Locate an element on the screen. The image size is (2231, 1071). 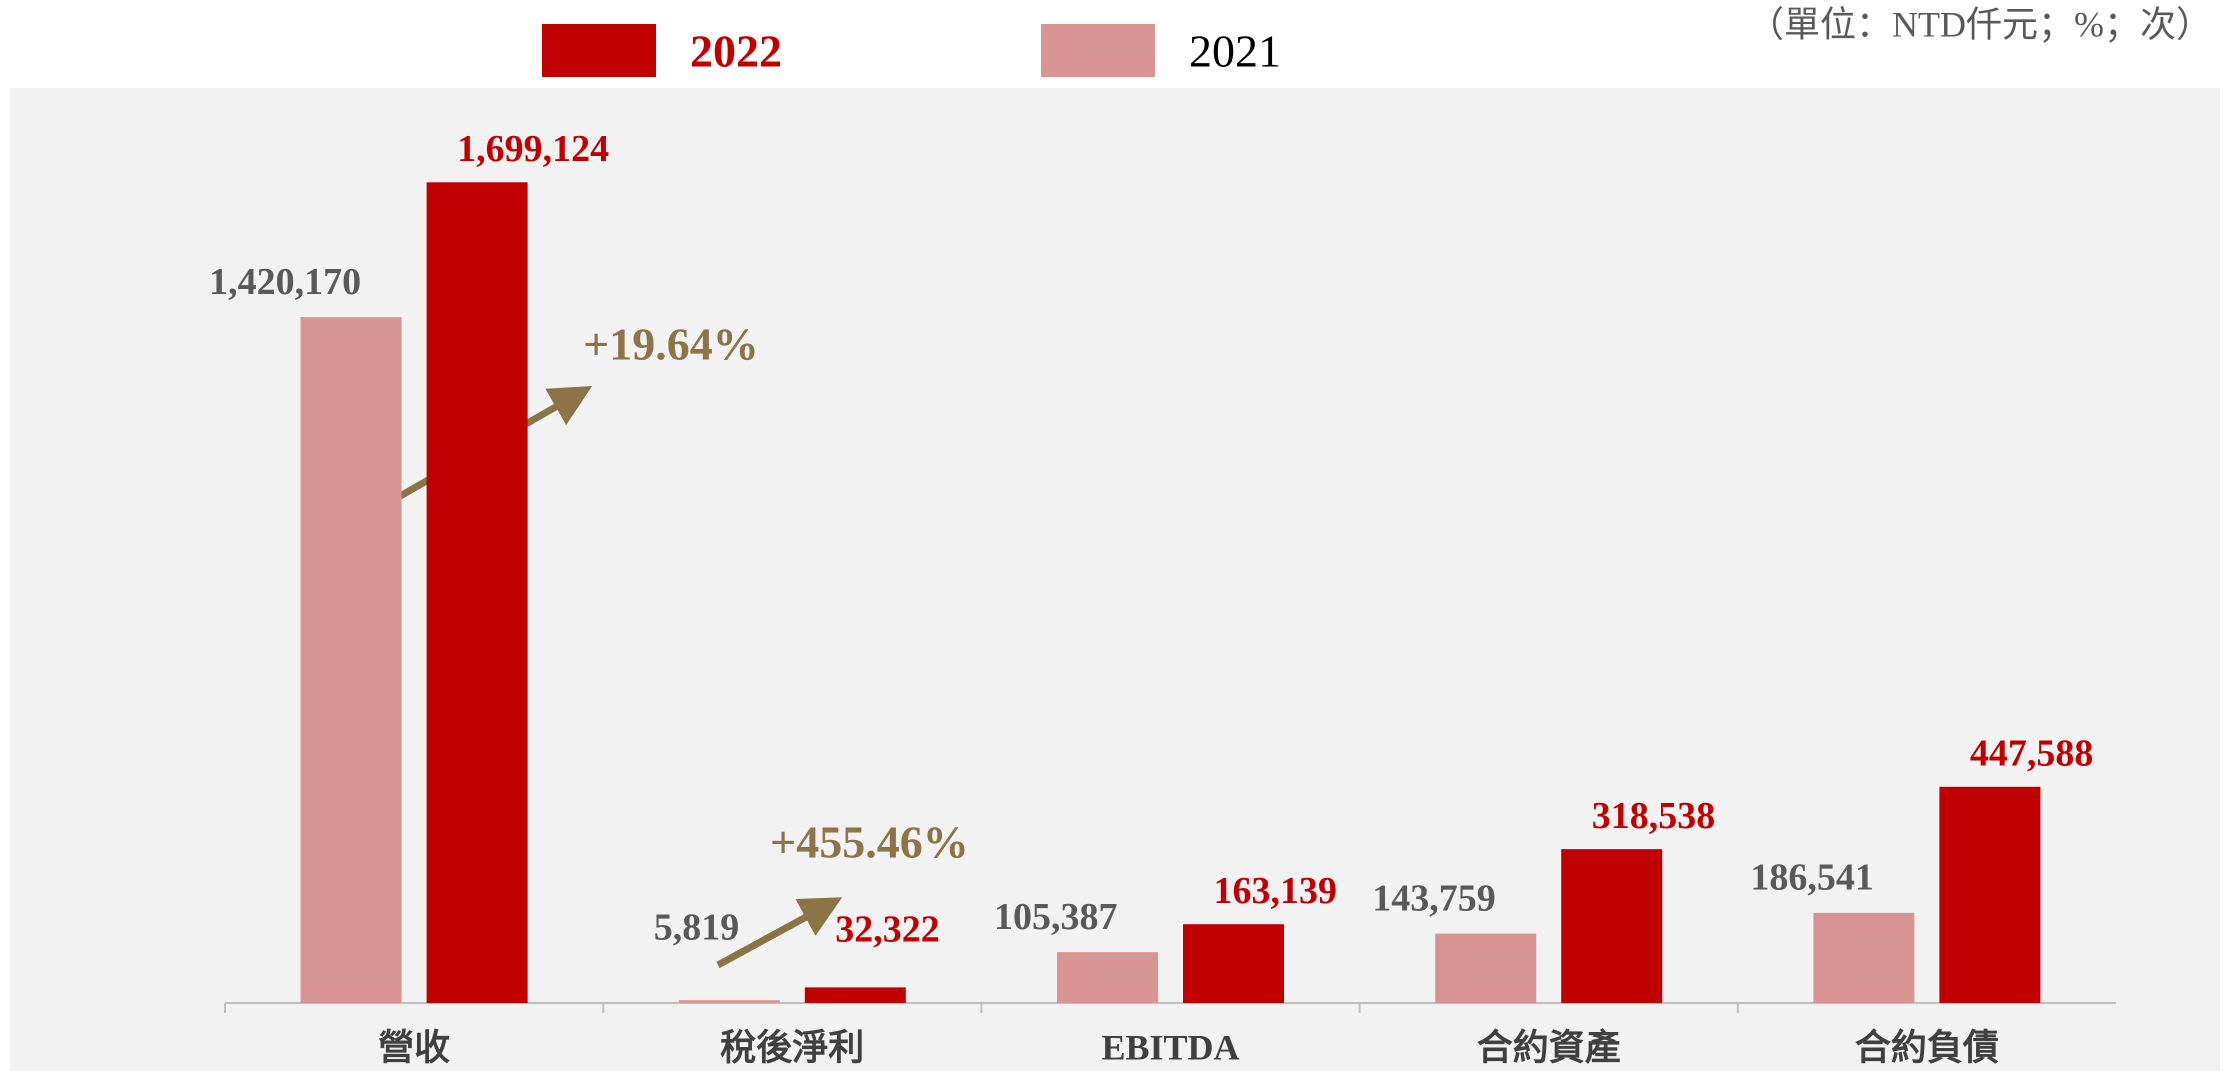
unit-note: （單位：NTD仟元；%；次） is located at coordinates (1980, 24).